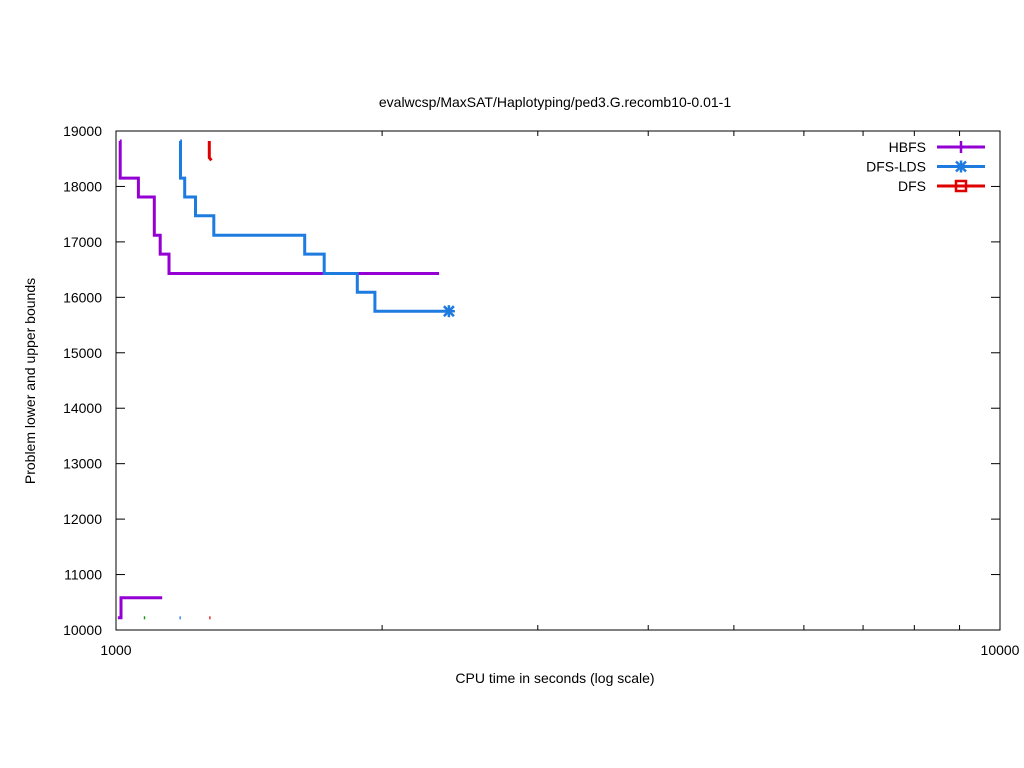  What do you see at coordinates (82, 464) in the screenshot?
I see `y-tick-label: 13000` at bounding box center [82, 464].